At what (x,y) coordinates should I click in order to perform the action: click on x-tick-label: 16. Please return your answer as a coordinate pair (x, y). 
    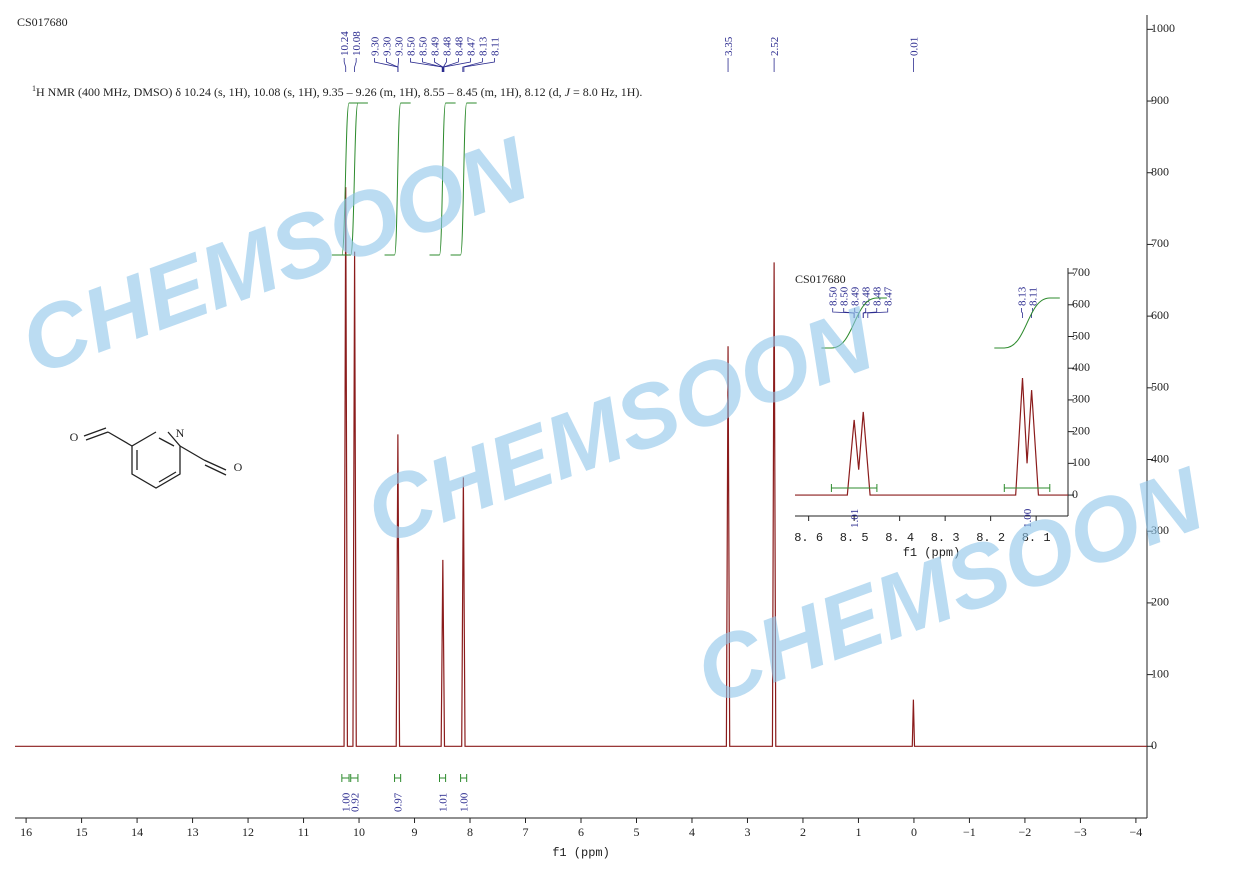
    Looking at the image, I should click on (26, 832).